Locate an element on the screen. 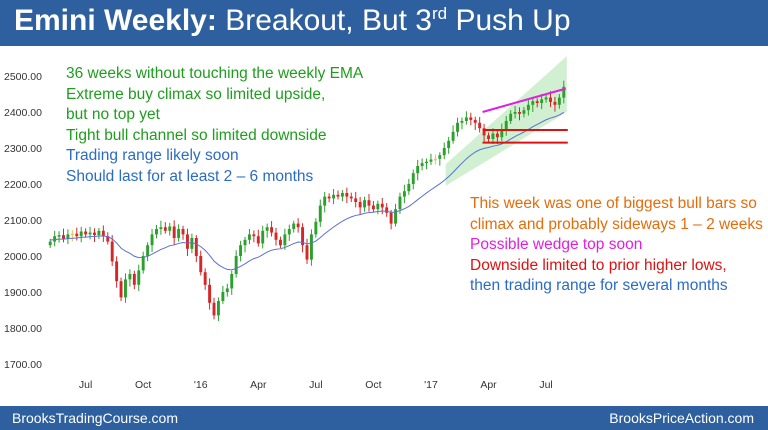 The image size is (768, 430). title-bar: Emini Weekly: Breakout, But 3rd Push Up is located at coordinates (384, 23).